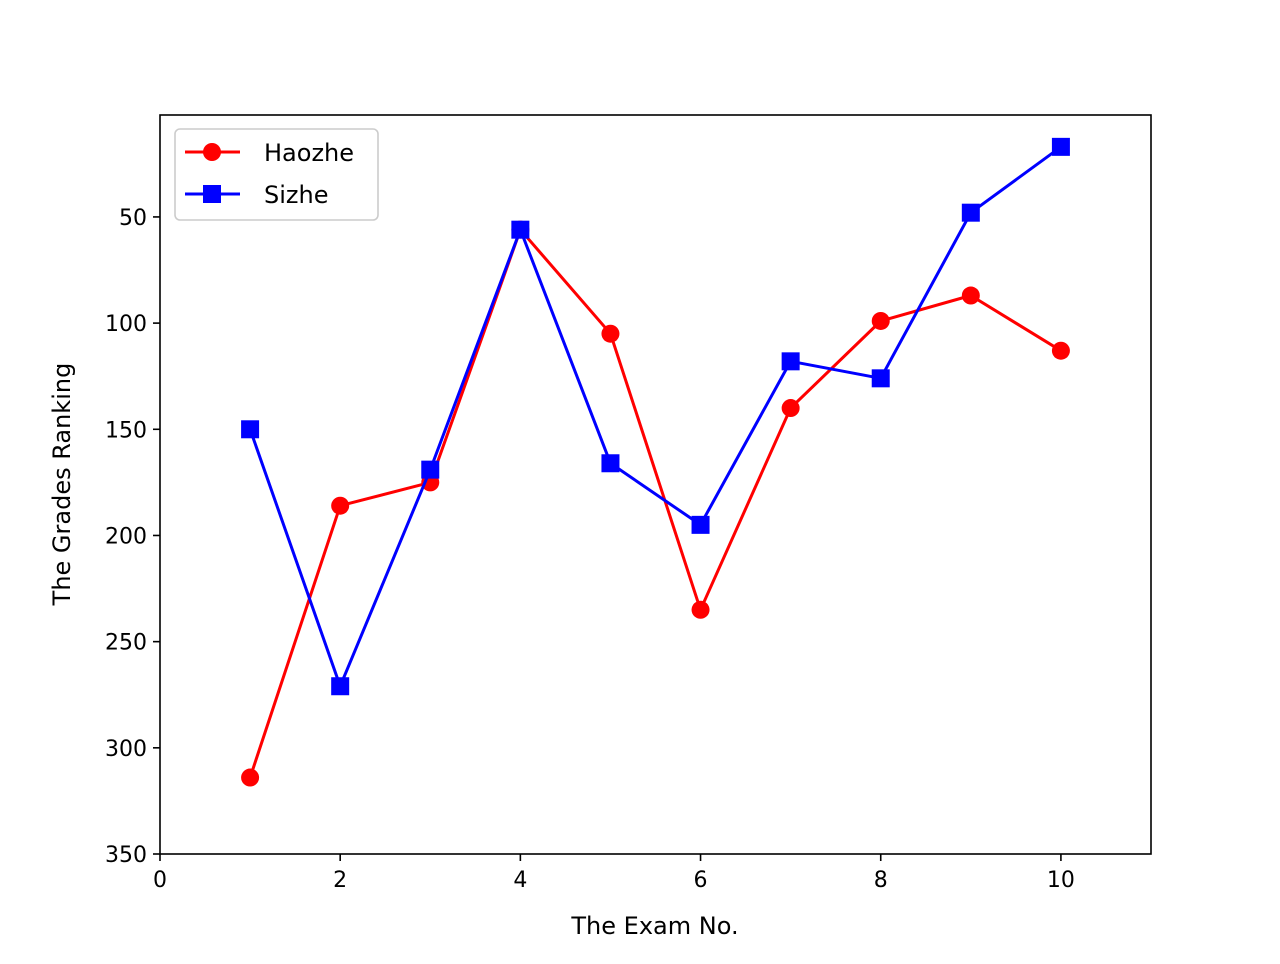 The width and height of the screenshot is (1280, 964). What do you see at coordinates (701, 880) in the screenshot?
I see `x-tick-label: 6` at bounding box center [701, 880].